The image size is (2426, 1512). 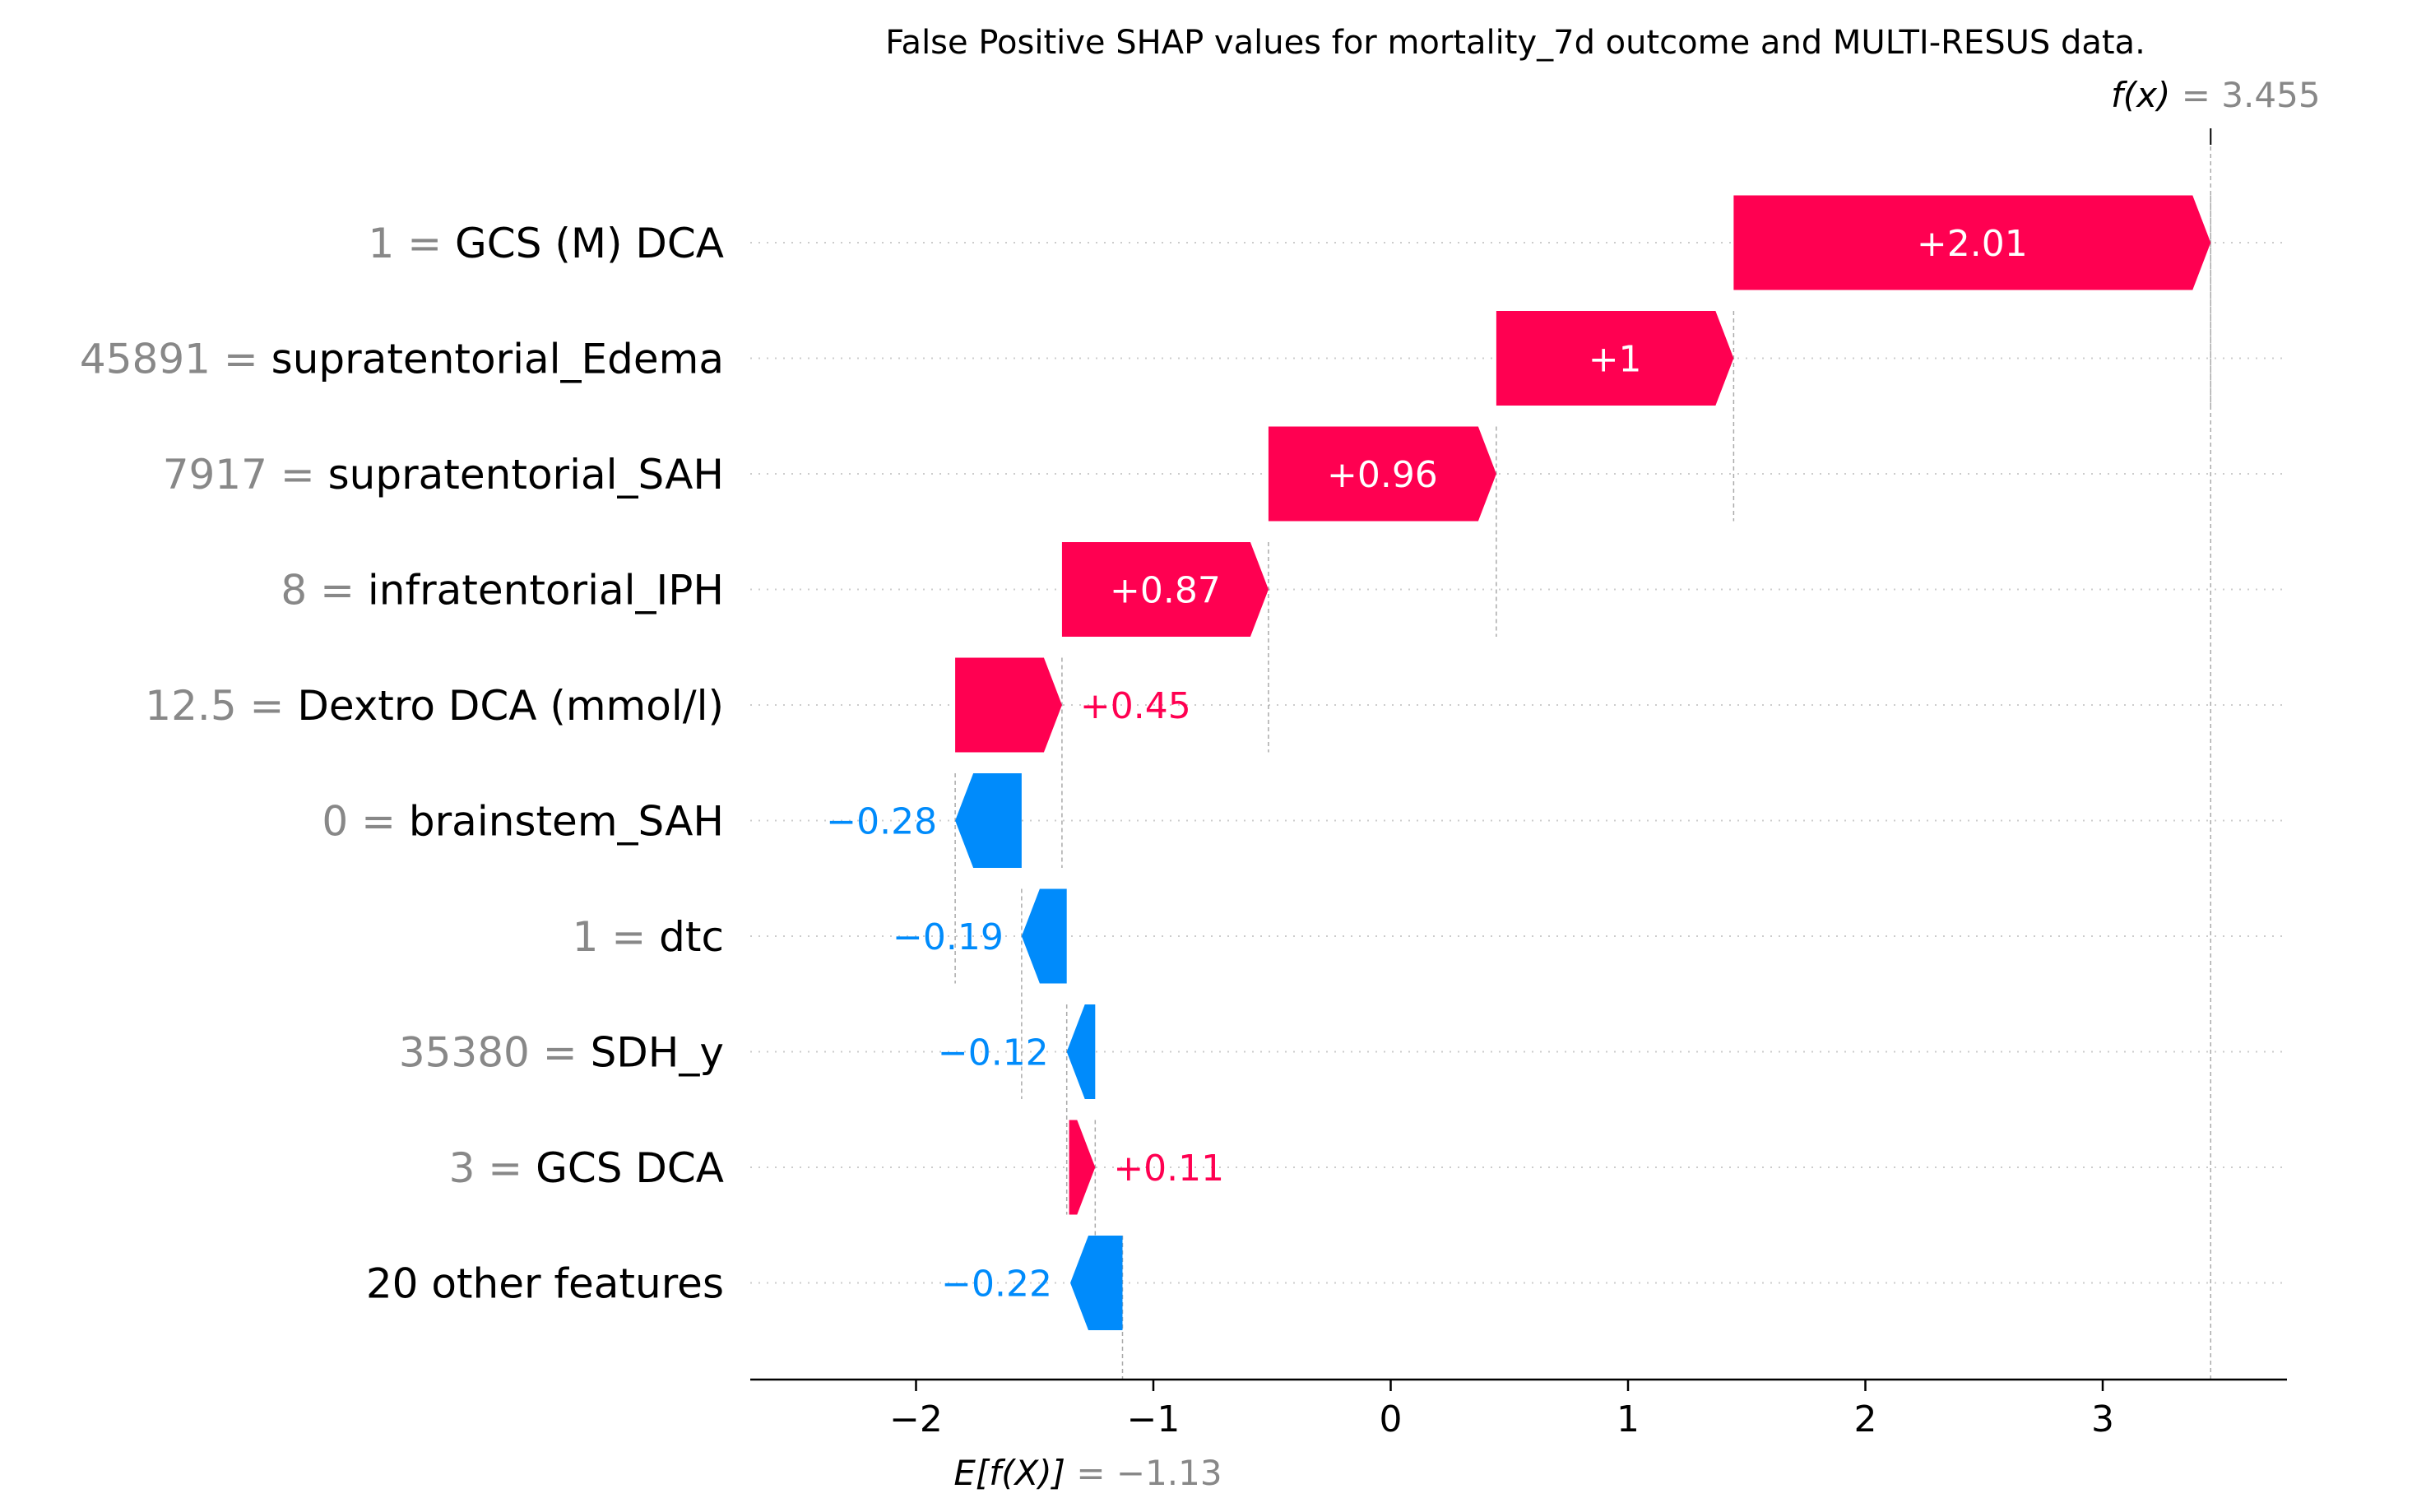 I want to click on feature-value: 45891 =, so click(x=175, y=359).